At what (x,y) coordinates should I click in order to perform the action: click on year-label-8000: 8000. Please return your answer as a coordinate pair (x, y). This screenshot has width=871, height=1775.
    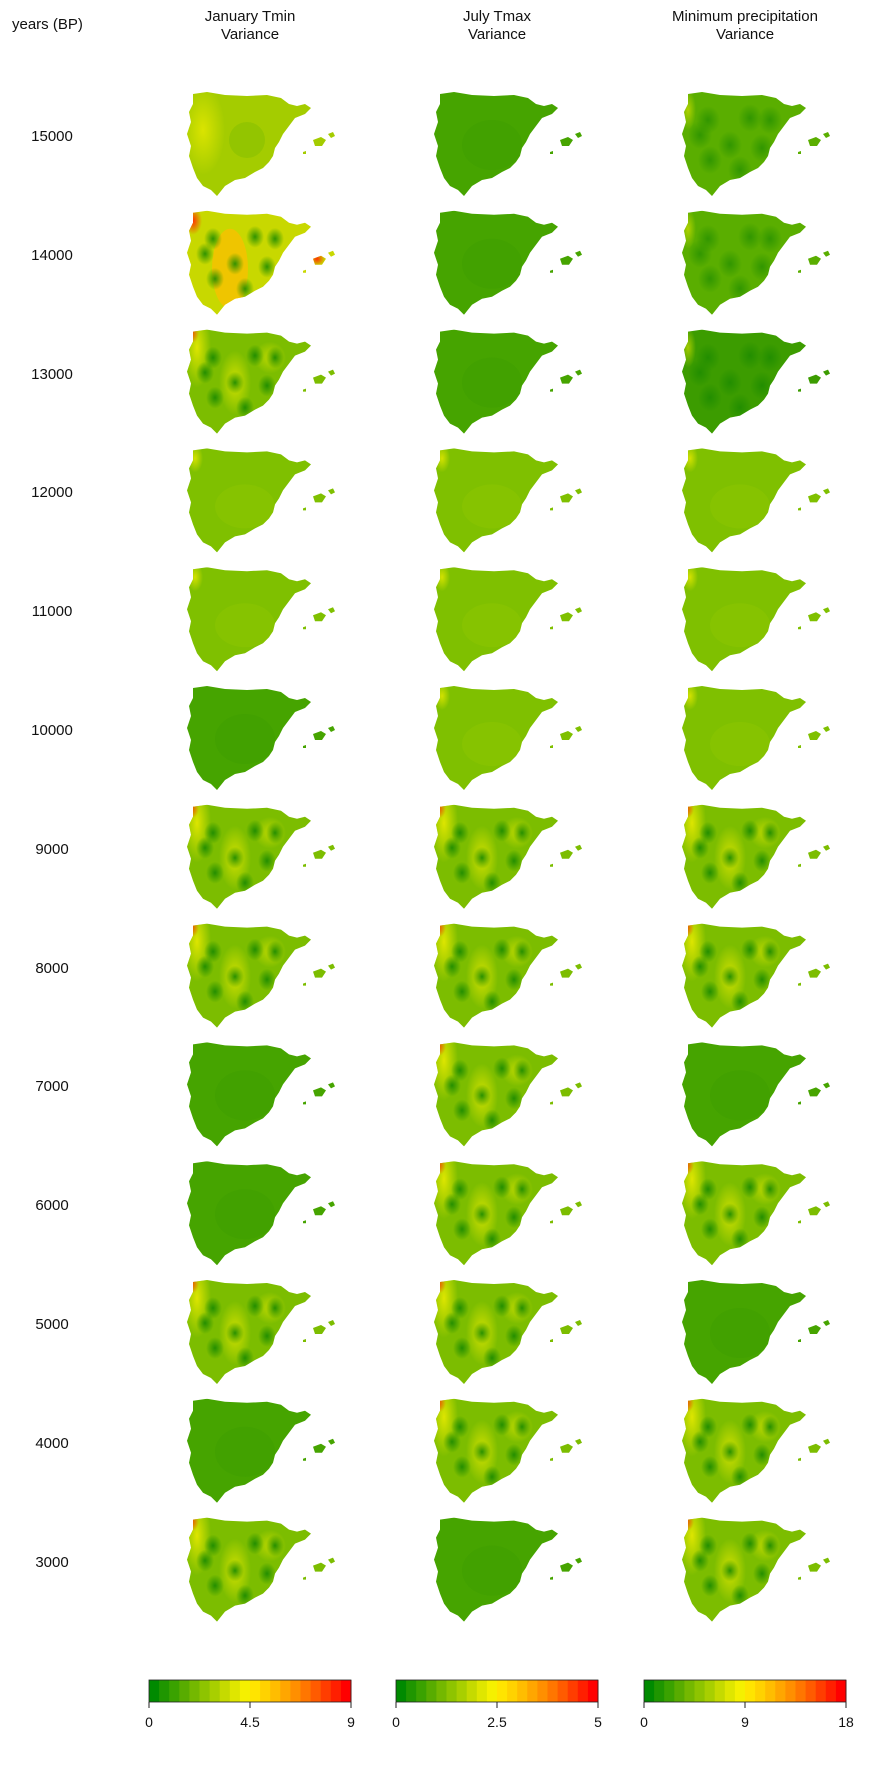
    Looking at the image, I should click on (52, 968).